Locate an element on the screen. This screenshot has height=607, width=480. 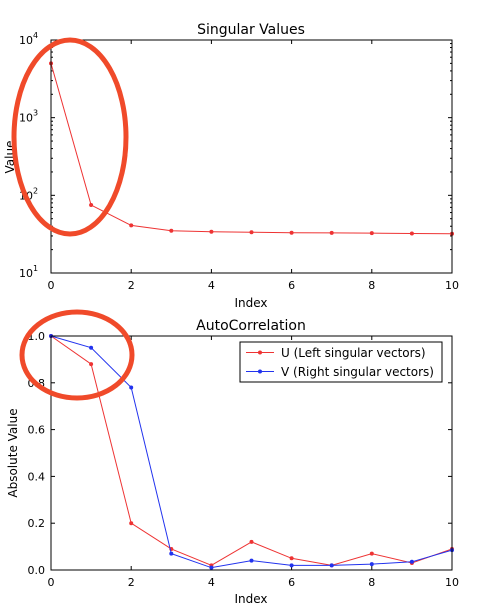
chart-title: Singular Values is located at coordinates (251, 30).